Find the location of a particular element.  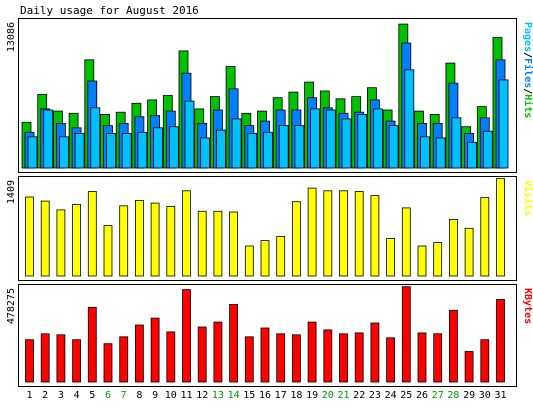

side-label-part: KBytes is located at coordinates (527, 306).